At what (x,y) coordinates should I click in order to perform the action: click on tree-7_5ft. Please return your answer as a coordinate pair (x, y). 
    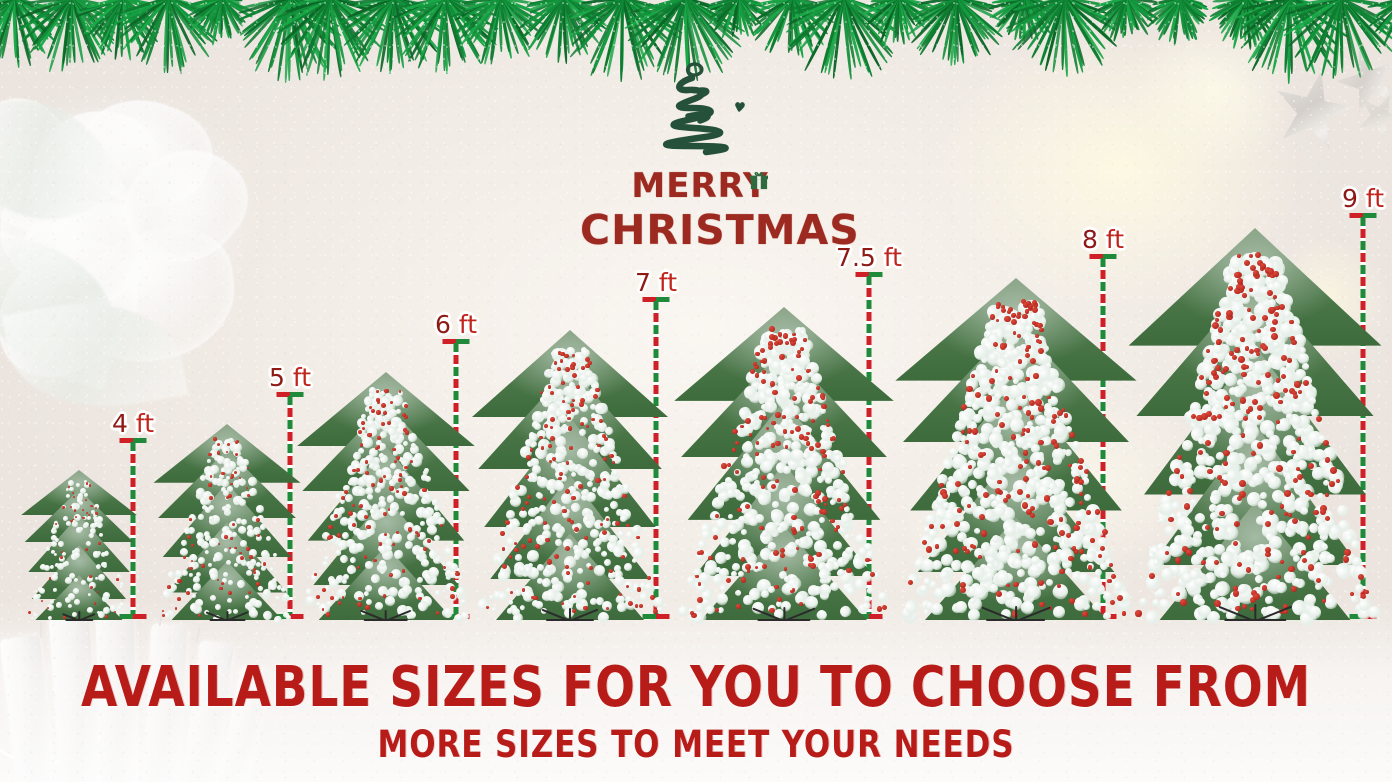
    Looking at the image, I should click on (784, 466).